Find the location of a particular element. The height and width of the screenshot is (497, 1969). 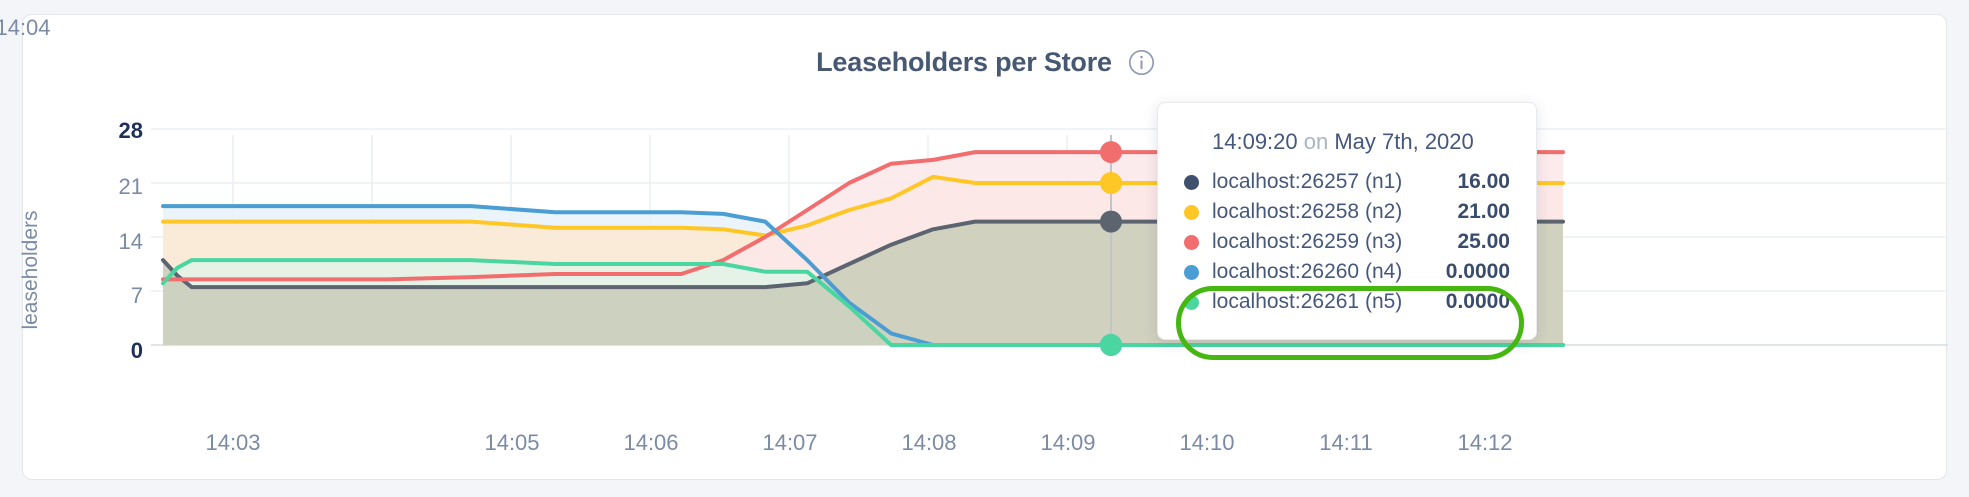

tooltip-row-n3: localhost:26259 (n3) 25.00 is located at coordinates (1347, 242).